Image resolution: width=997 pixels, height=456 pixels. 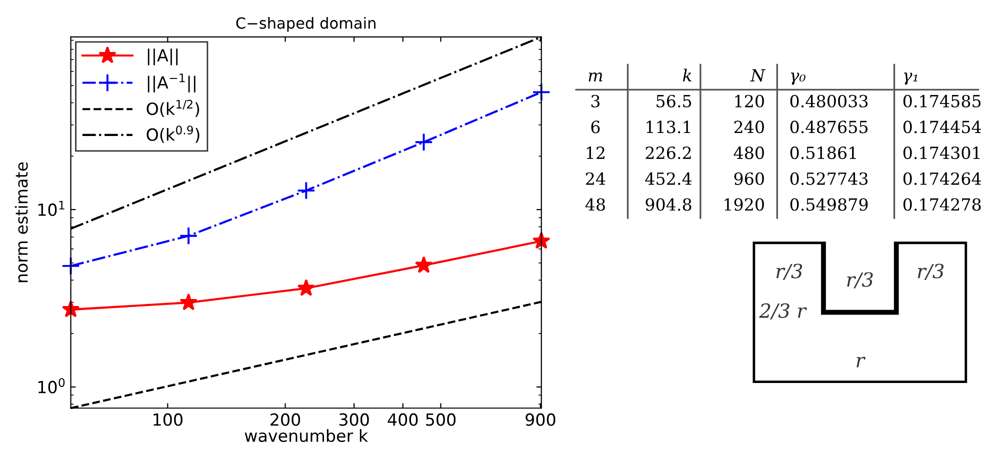 What do you see at coordinates (749, 178) in the screenshot?
I see `text: 960` at bounding box center [749, 178].